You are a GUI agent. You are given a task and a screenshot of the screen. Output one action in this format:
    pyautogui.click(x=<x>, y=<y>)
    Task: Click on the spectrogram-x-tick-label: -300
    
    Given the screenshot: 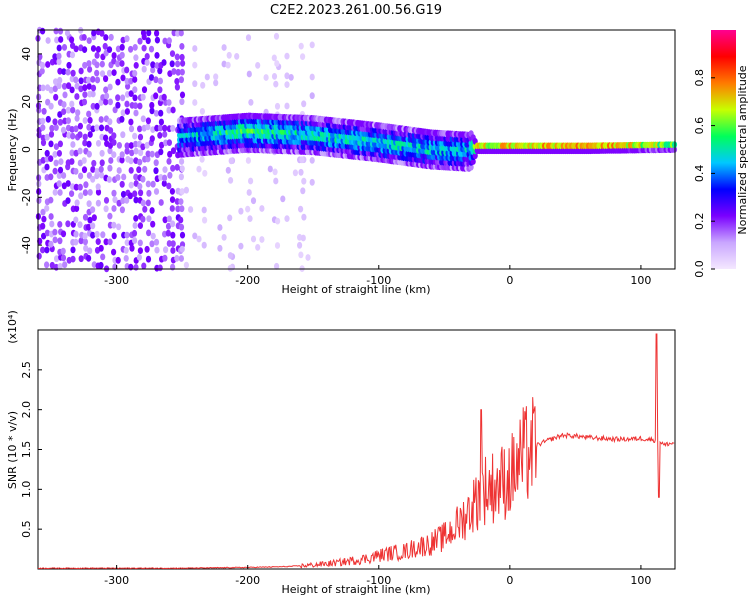 What is the action you would take?
    pyautogui.click(x=116, y=280)
    